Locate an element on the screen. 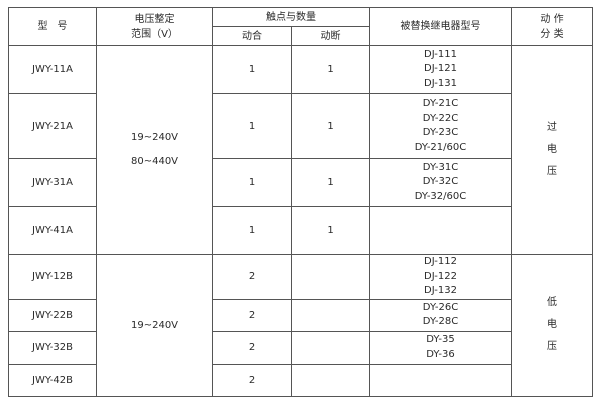  voltage-range-cell: 19~240V is located at coordinates (154, 325).